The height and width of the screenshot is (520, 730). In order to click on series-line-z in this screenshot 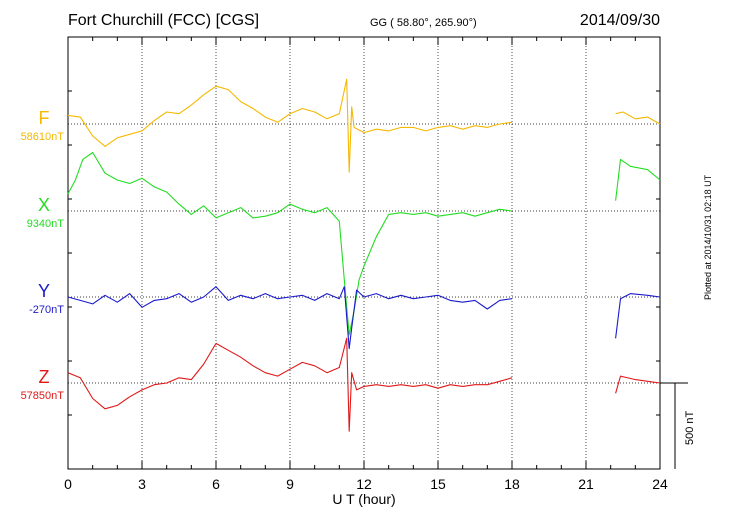, I will do `click(290, 384)`.